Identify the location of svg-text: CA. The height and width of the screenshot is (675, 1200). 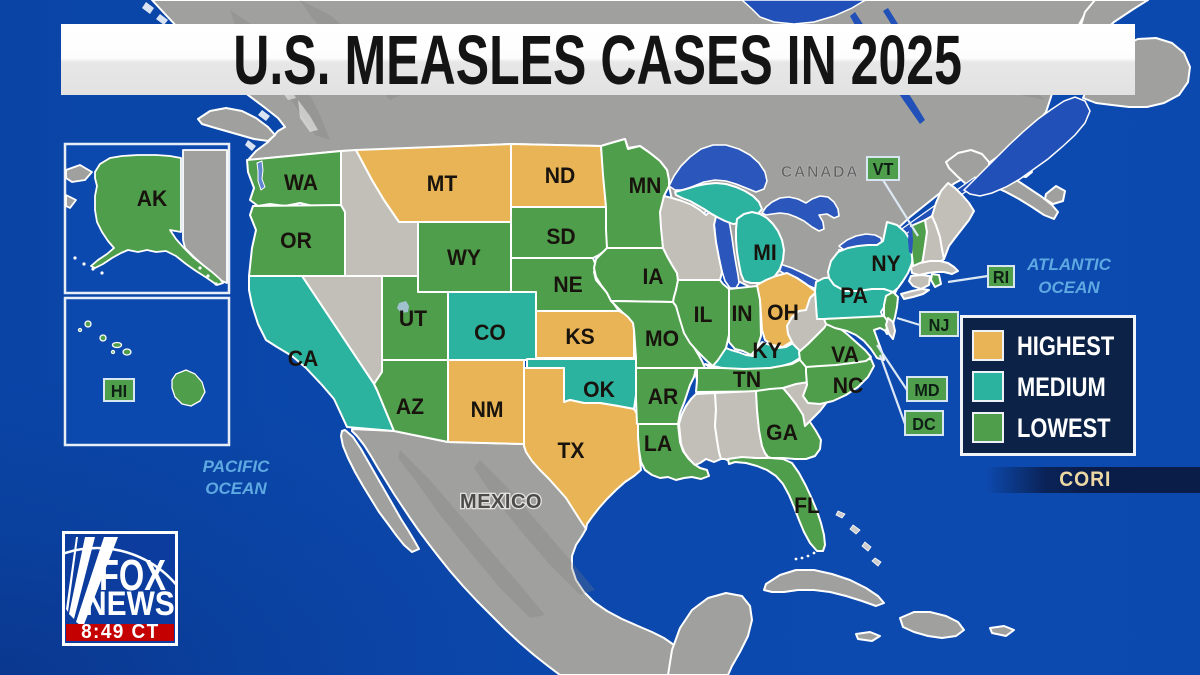
(303, 359).